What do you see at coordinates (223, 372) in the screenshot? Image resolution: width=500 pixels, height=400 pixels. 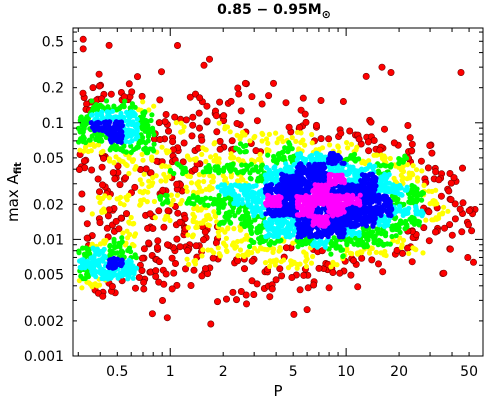 I see `x-tick-label: 2` at bounding box center [223, 372].